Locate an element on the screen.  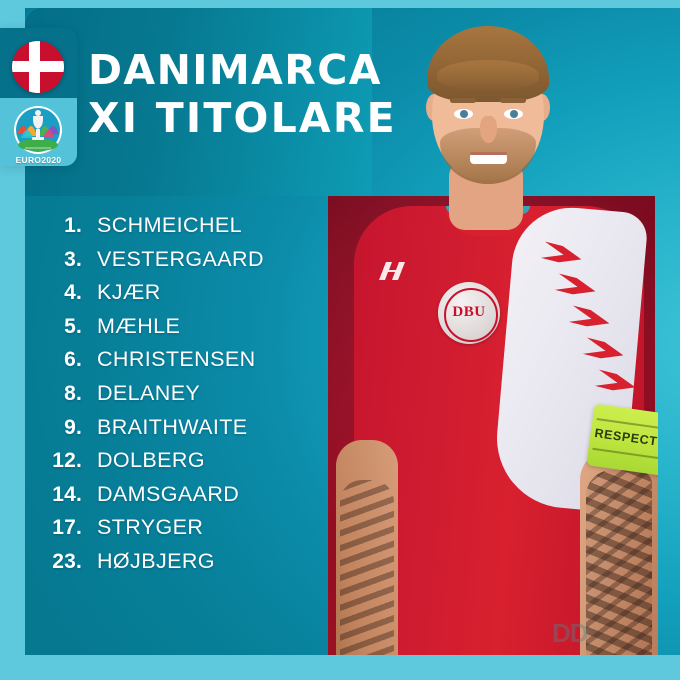
mouth is located at coordinates (488, 158).